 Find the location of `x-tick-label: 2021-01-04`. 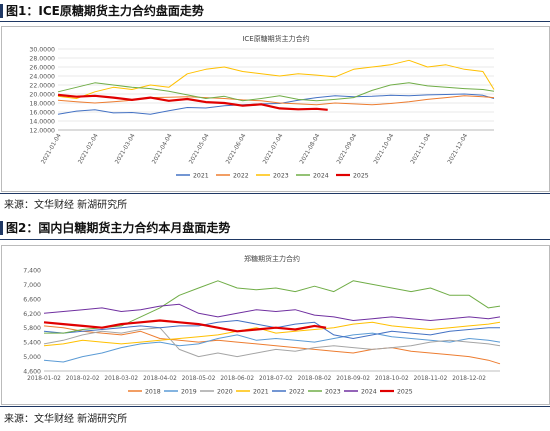

x-tick-label: 2021-01-04 is located at coordinates (52, 149).